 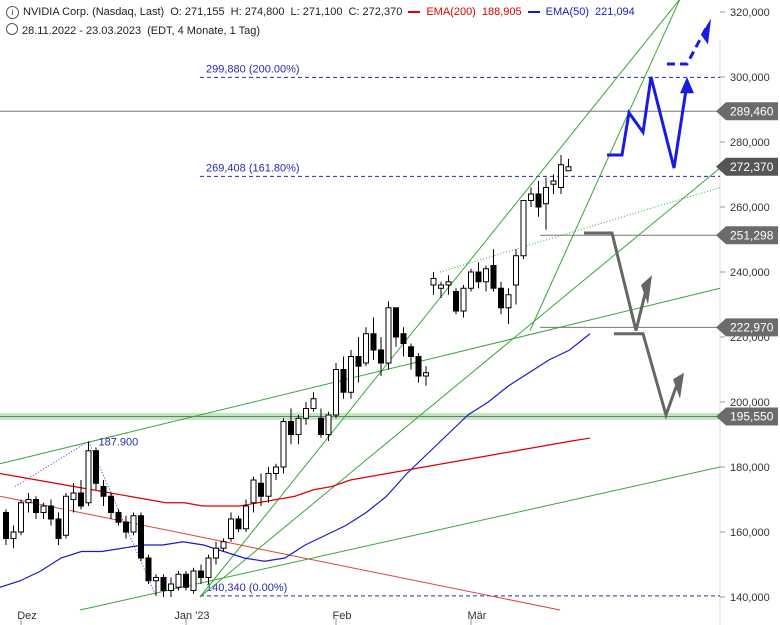 I want to click on arrow-up-icon, so click(x=646, y=290).